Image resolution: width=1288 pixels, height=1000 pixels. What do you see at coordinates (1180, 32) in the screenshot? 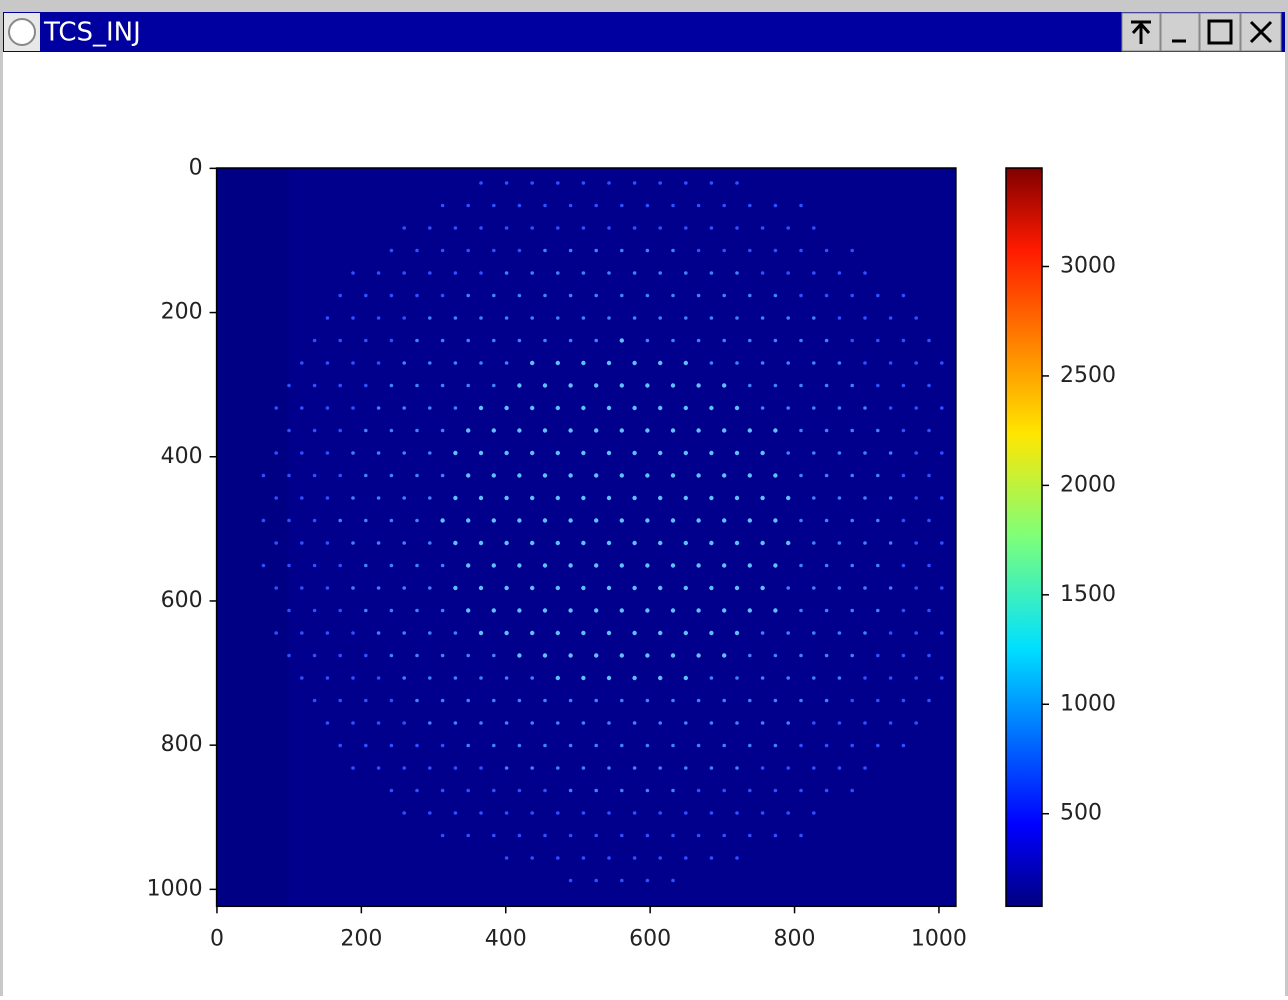
I see `minimize-button` at bounding box center [1180, 32].